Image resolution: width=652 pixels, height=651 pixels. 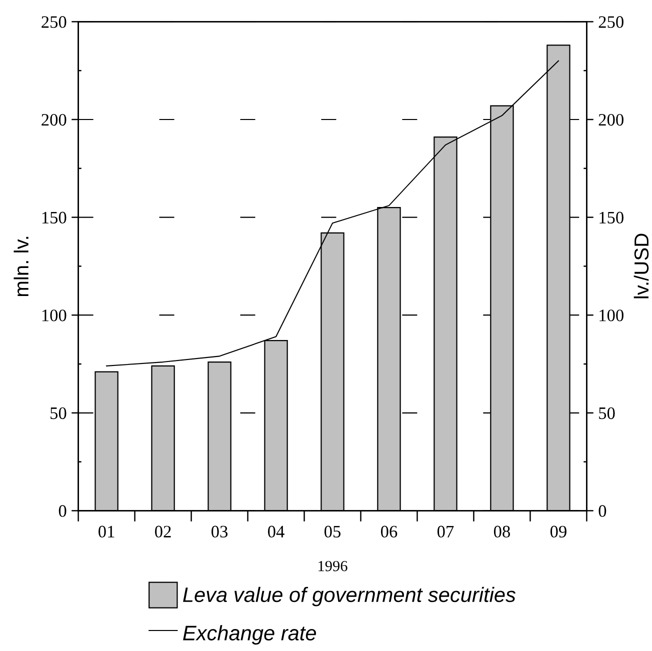 I want to click on y-tick-label: 50, so click(x=58, y=413).